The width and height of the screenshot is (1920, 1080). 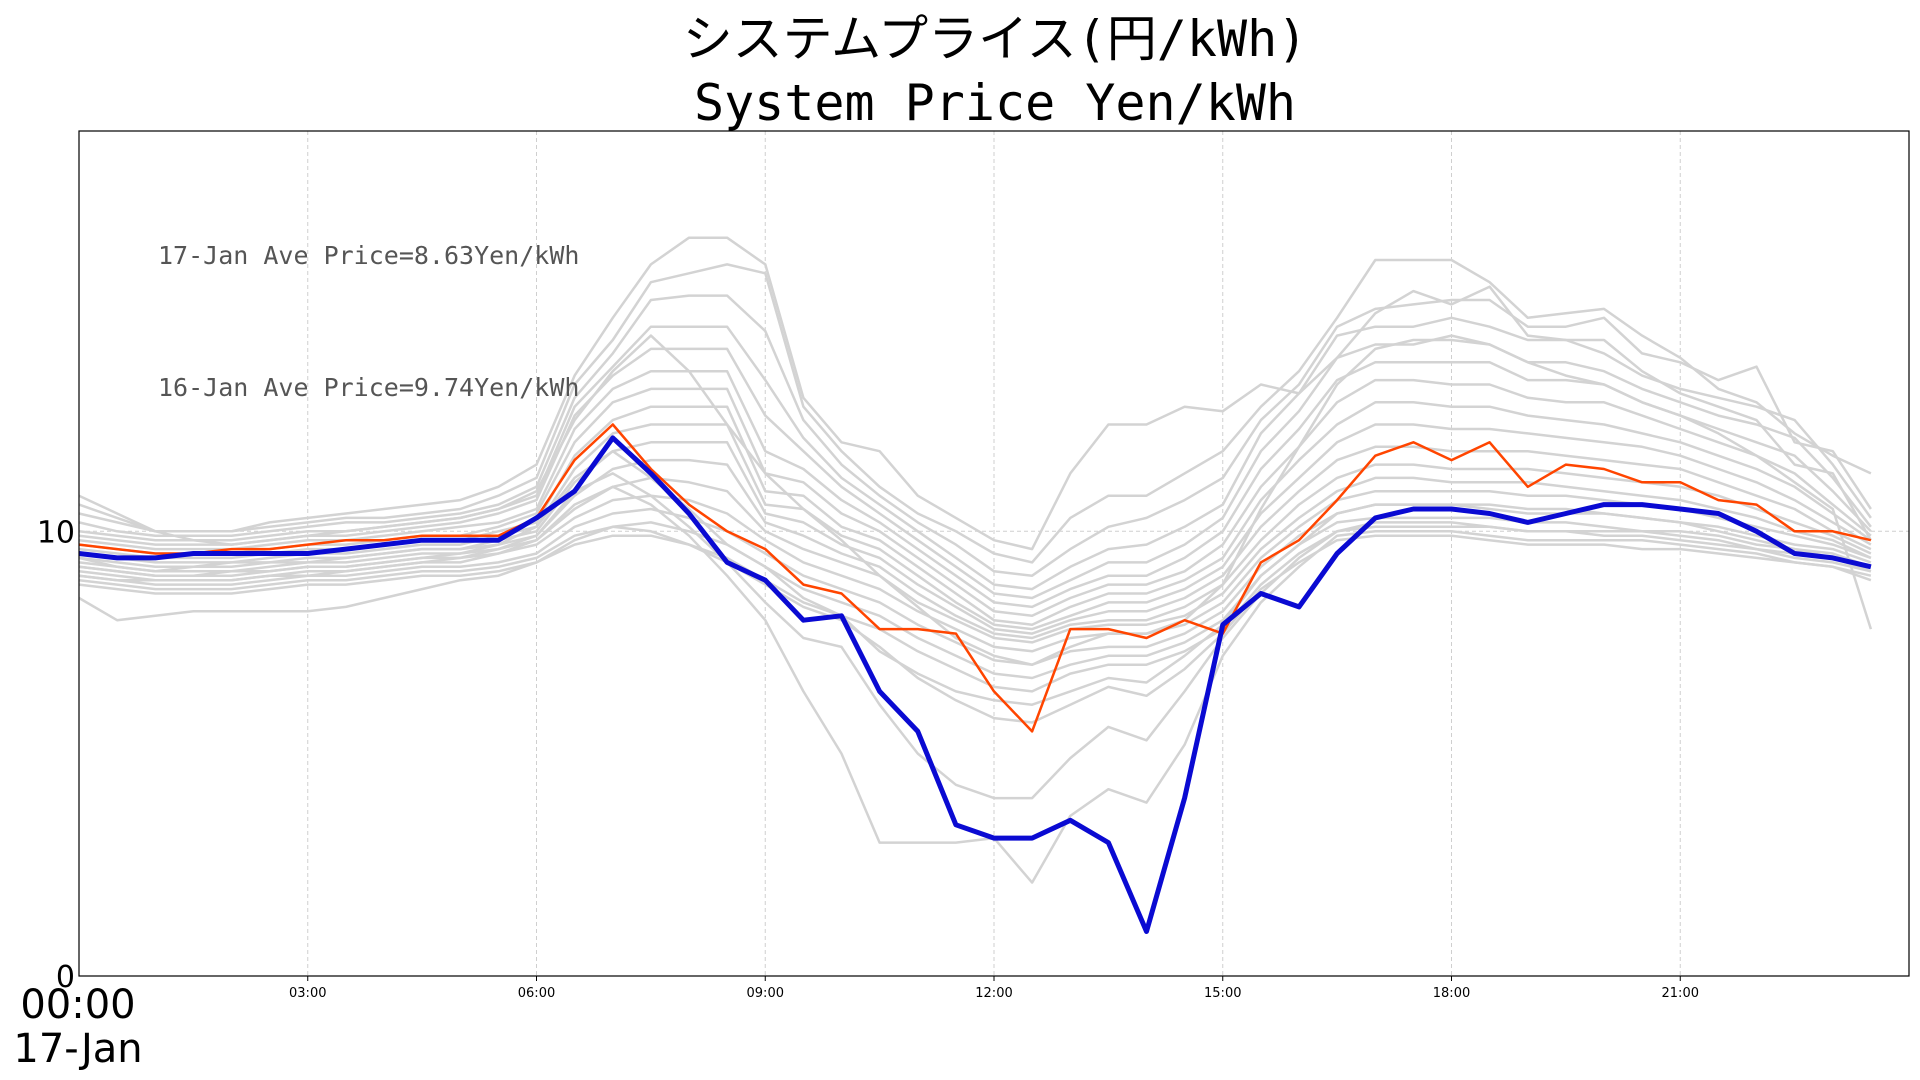 I want to click on annotation-previous: 16-Jan Ave Price=9.74Yen/kWh, so click(x=368, y=387).